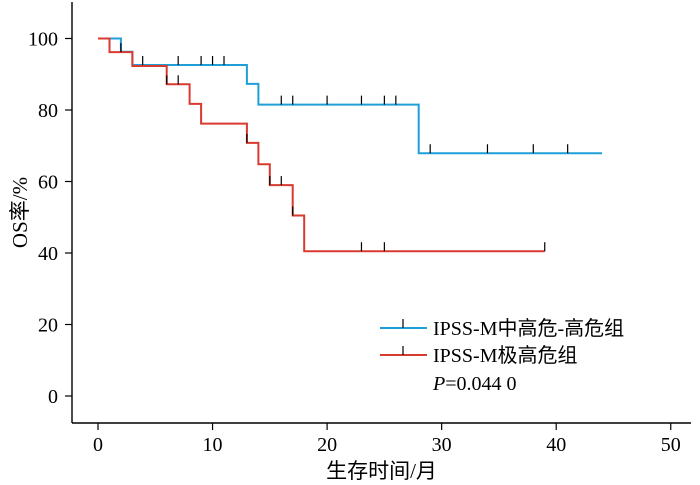 The width and height of the screenshot is (700, 485). I want to click on legend-item-1: IPSS-M中高危-高危组, so click(502, 328).